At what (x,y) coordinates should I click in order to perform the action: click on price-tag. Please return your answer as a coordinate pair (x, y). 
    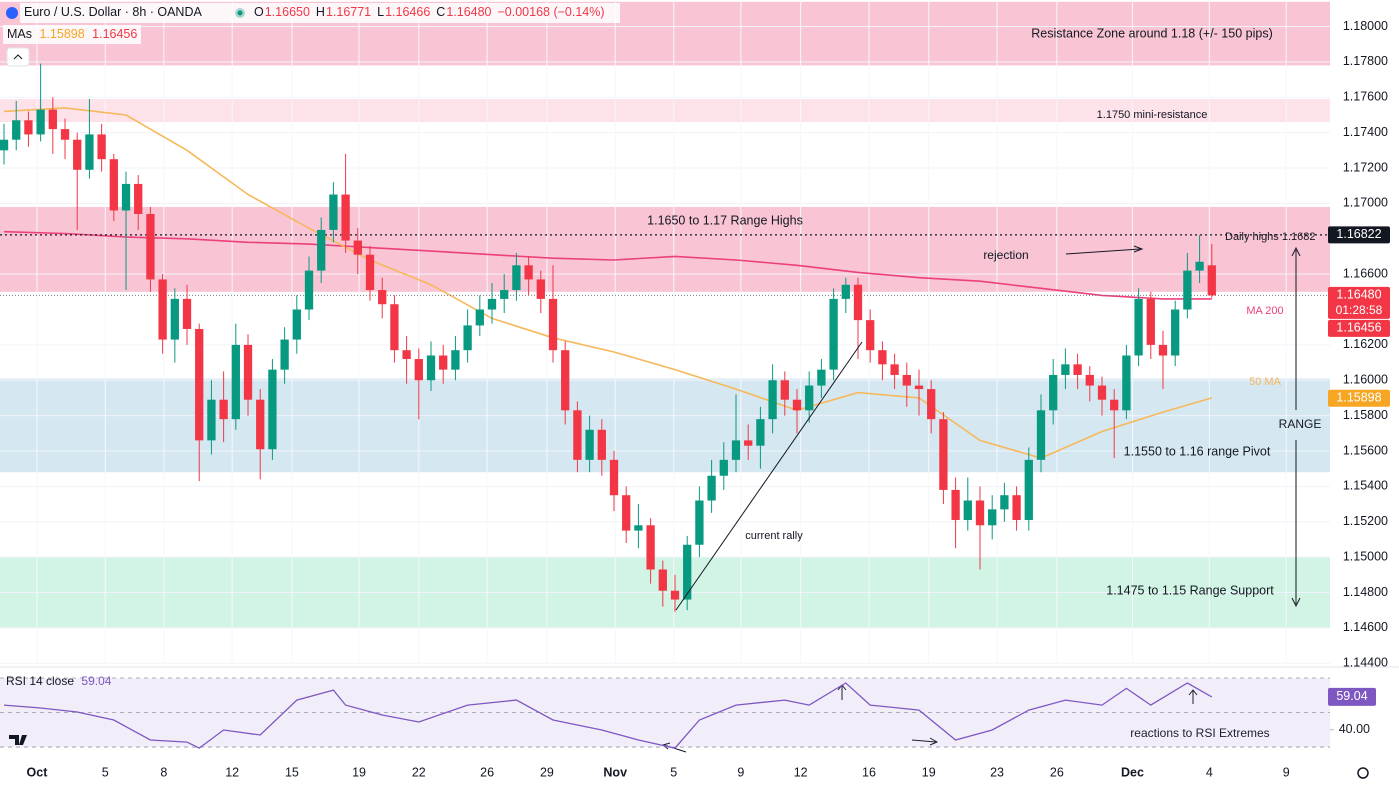
    Looking at the image, I should click on (1359, 235).